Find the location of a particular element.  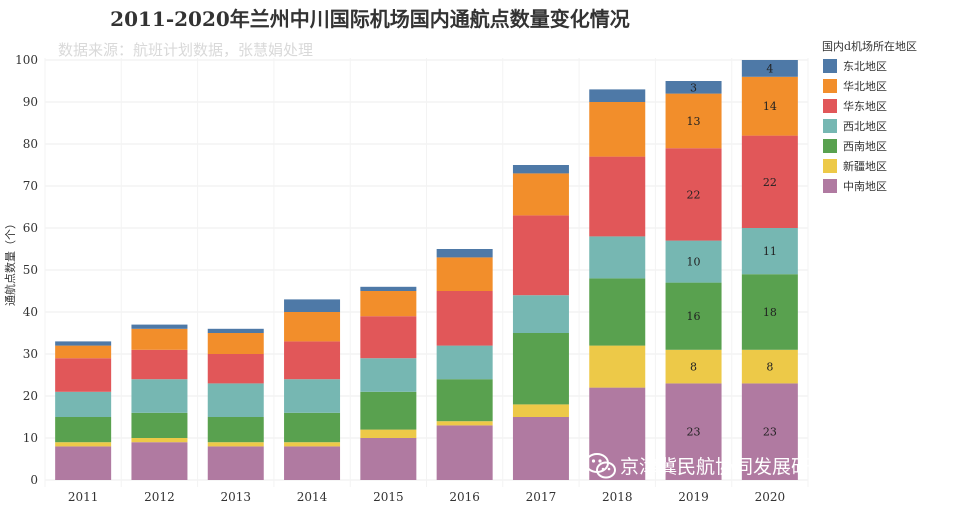

wechat-icon is located at coordinates (600, 466).